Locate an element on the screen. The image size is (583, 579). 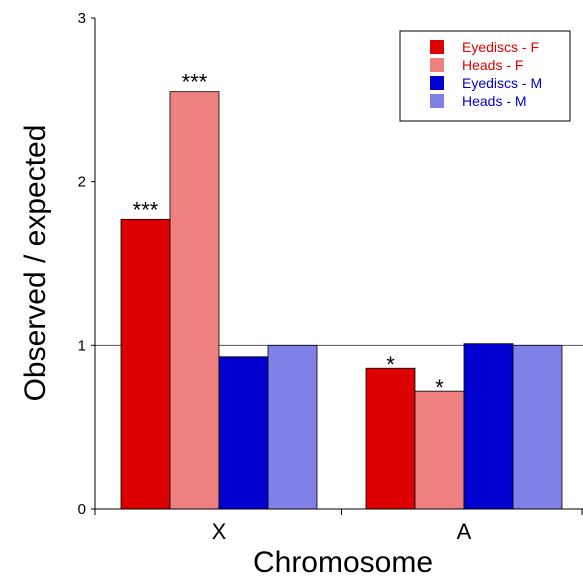
y-tick-label: 2 is located at coordinates (82, 182).